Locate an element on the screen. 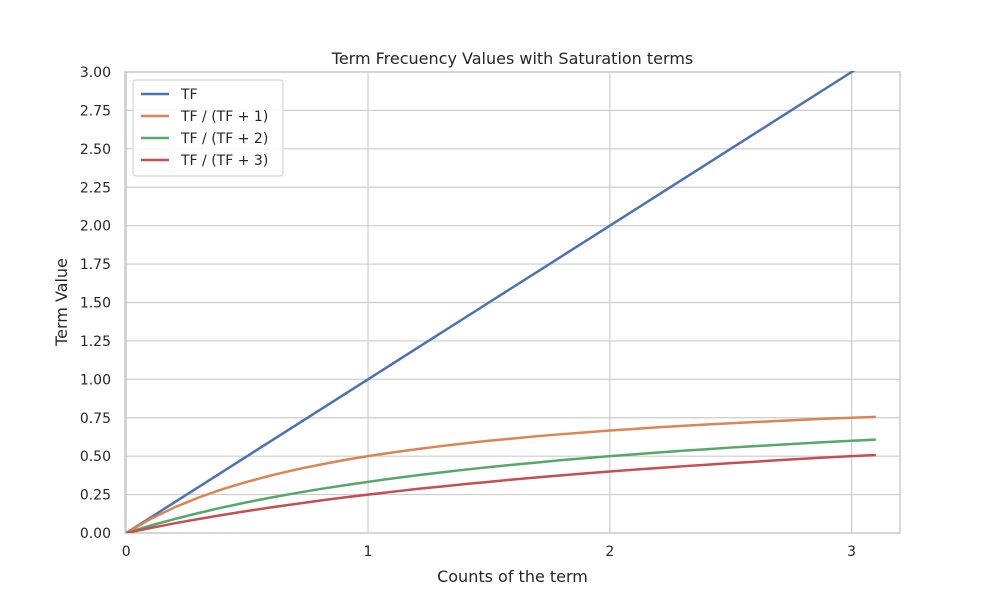 This screenshot has width=1000, height=600. y-tick-label: 1.00 is located at coordinates (95, 380).